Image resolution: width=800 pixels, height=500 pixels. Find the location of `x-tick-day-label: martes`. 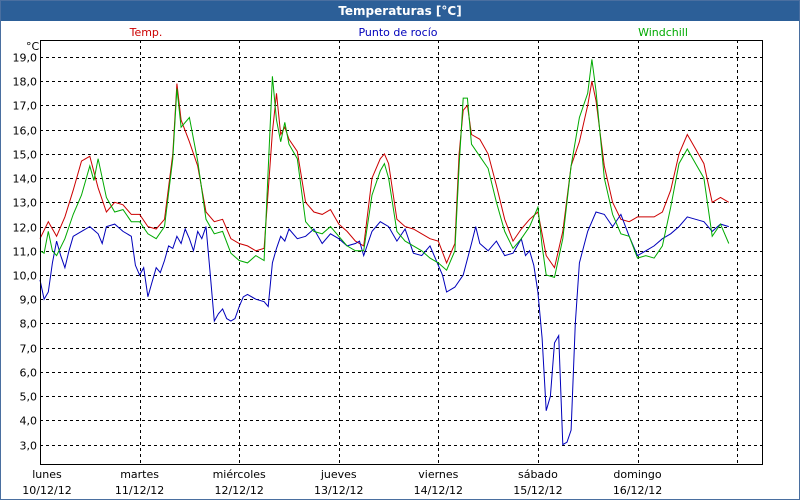

x-tick-day-label: martes is located at coordinates (139, 474).